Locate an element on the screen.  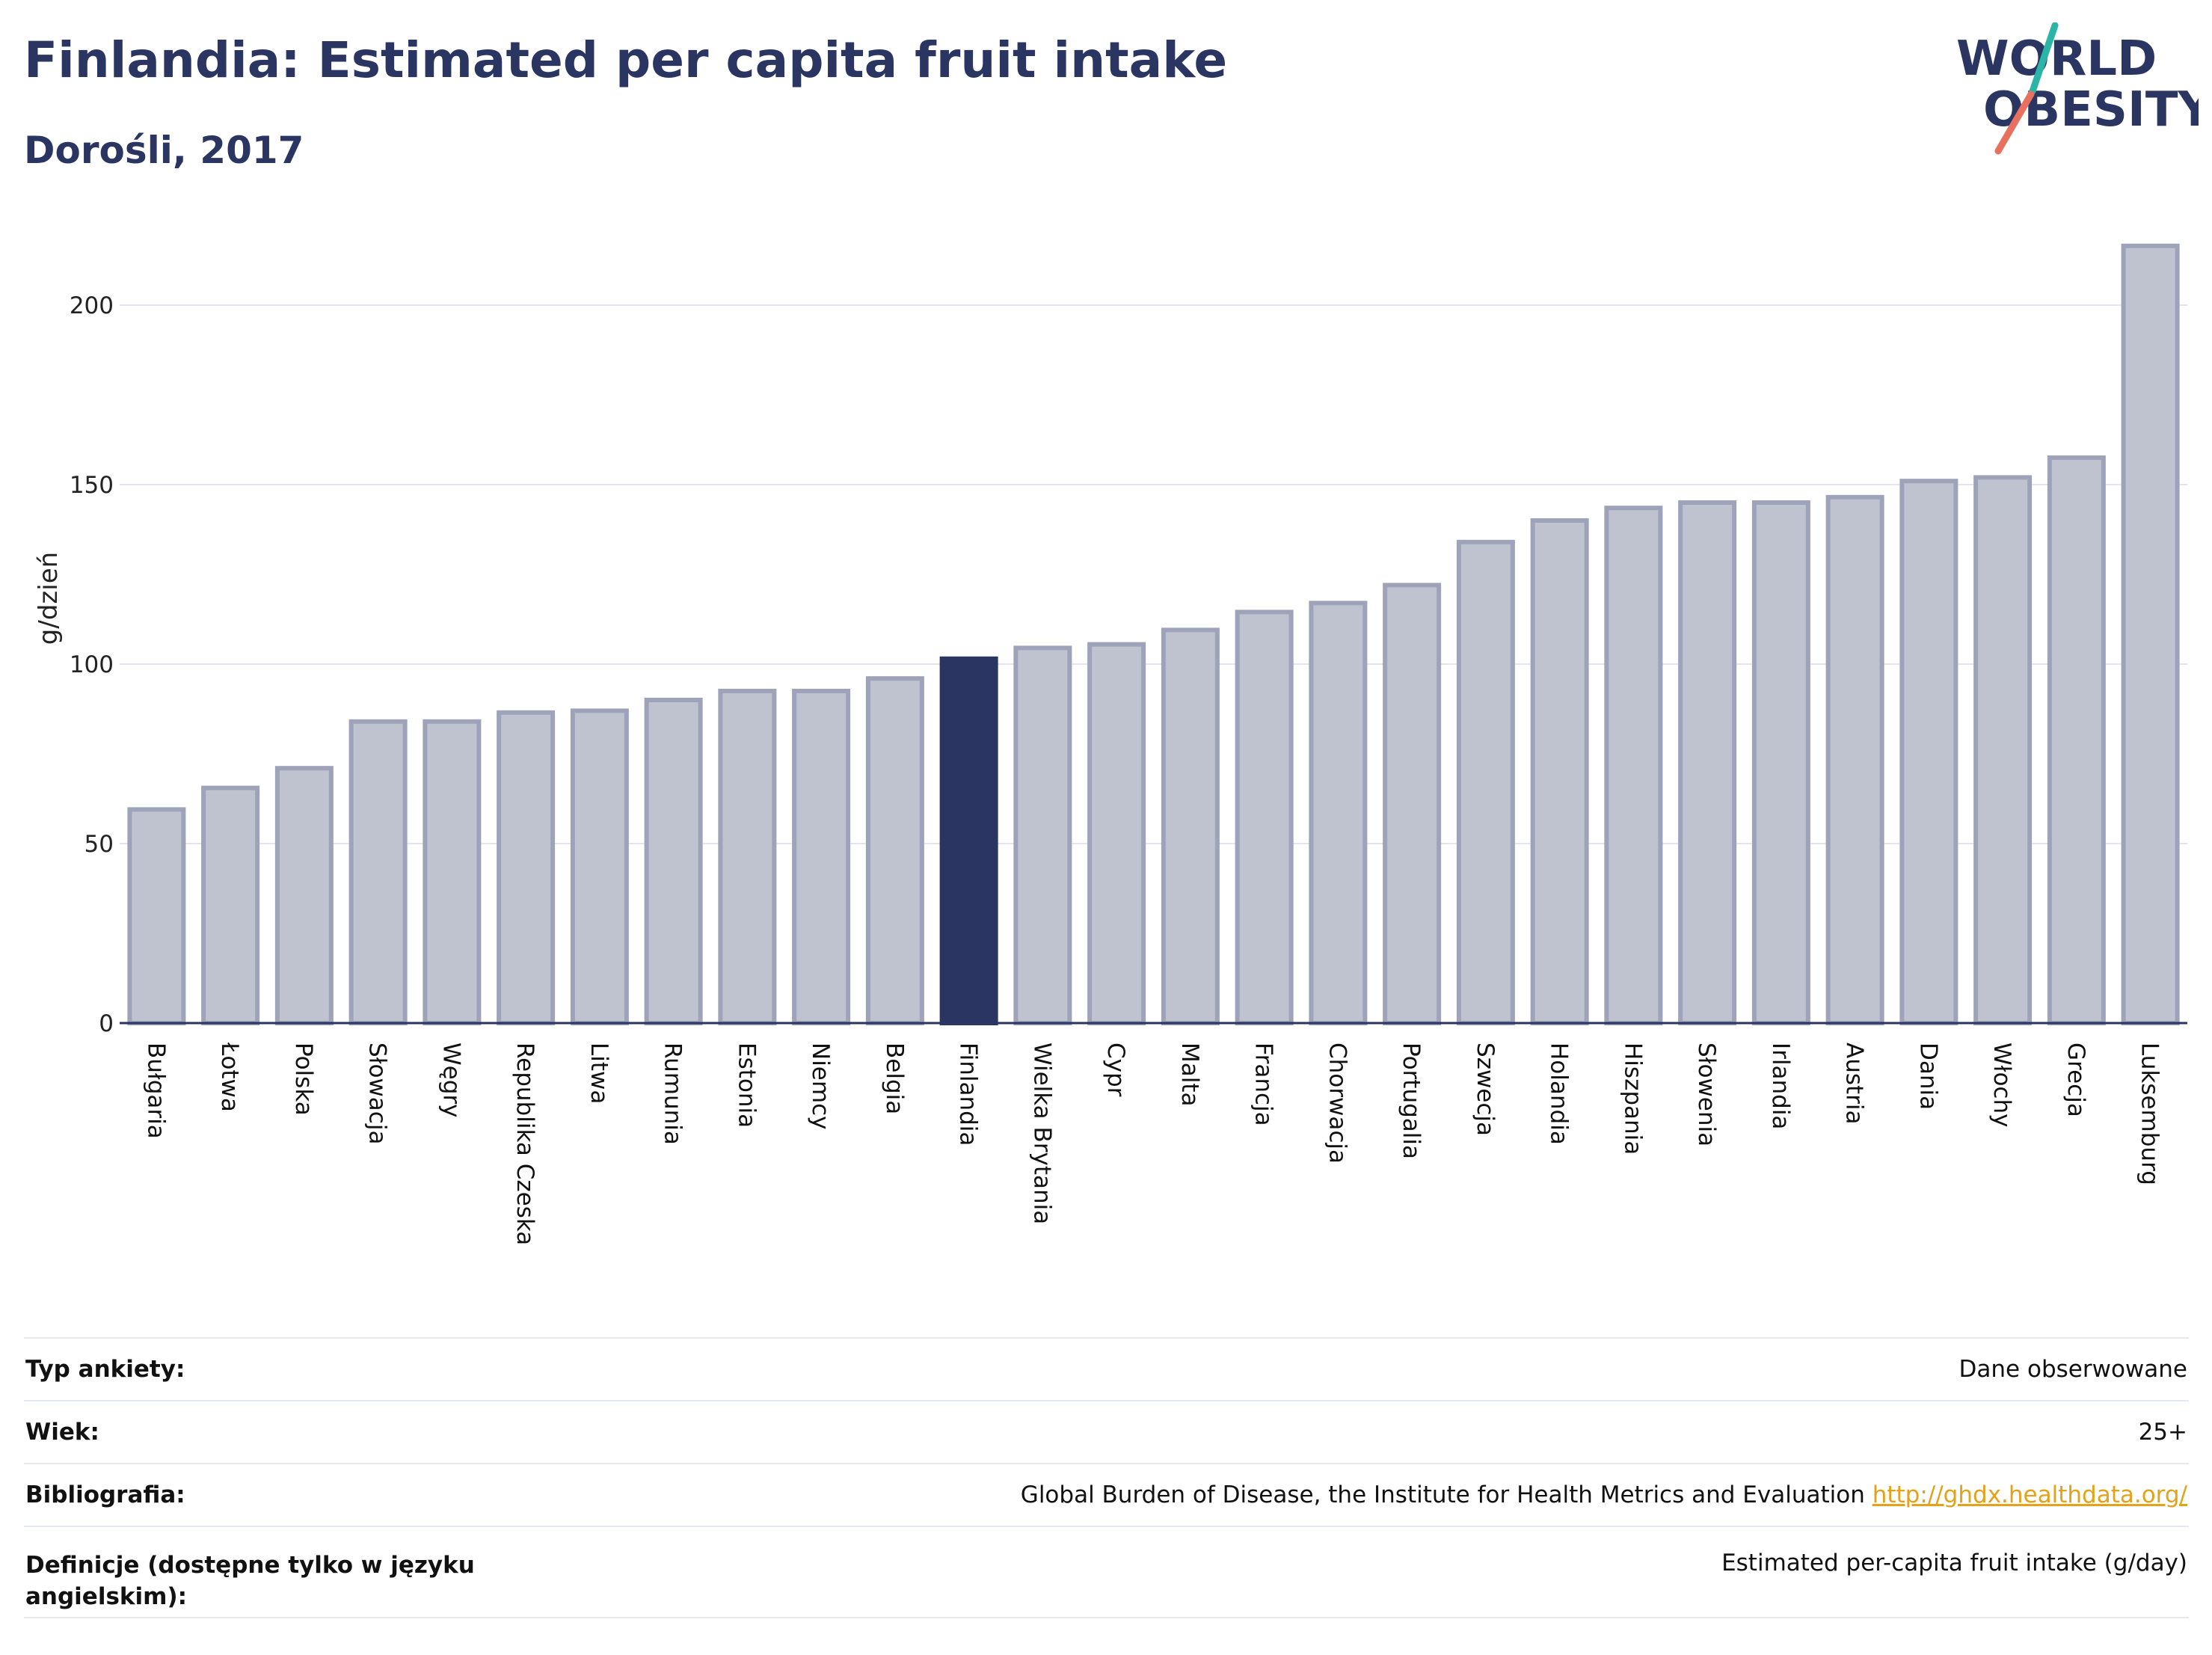
x-tick-label: Węgry is located at coordinates (450, 1080).